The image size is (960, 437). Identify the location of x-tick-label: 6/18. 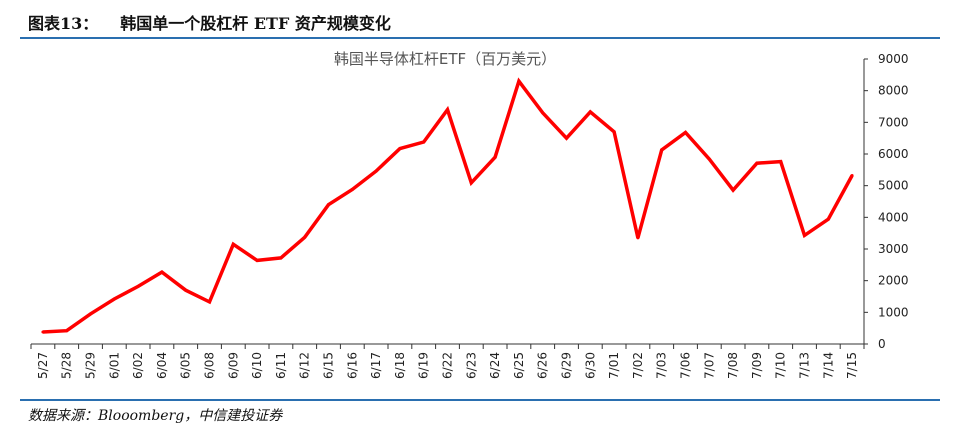
(400, 365).